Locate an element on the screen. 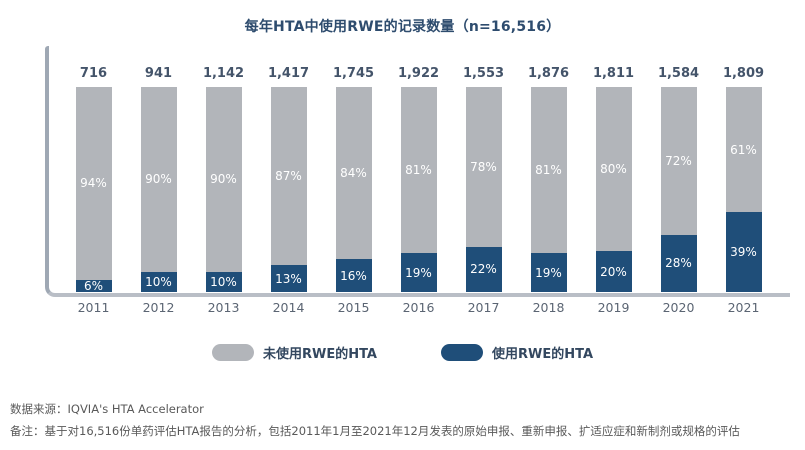 Image resolution: width=805 pixels, height=450 pixels. segment-no-rwe: 94% is located at coordinates (93, 183).